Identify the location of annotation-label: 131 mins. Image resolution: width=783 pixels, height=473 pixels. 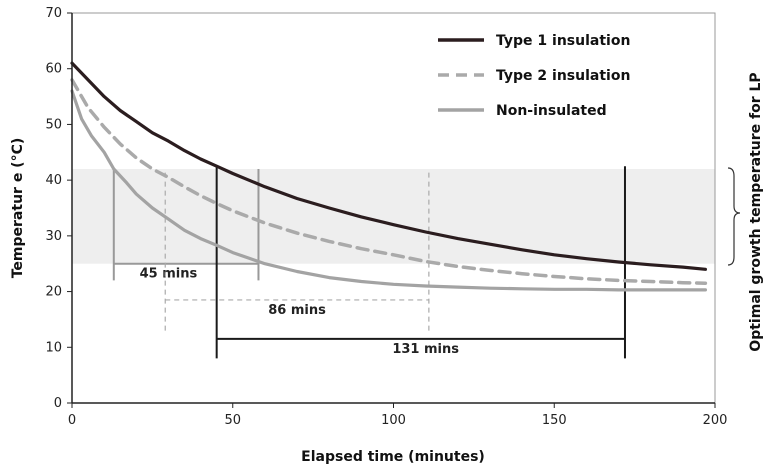
(425, 349).